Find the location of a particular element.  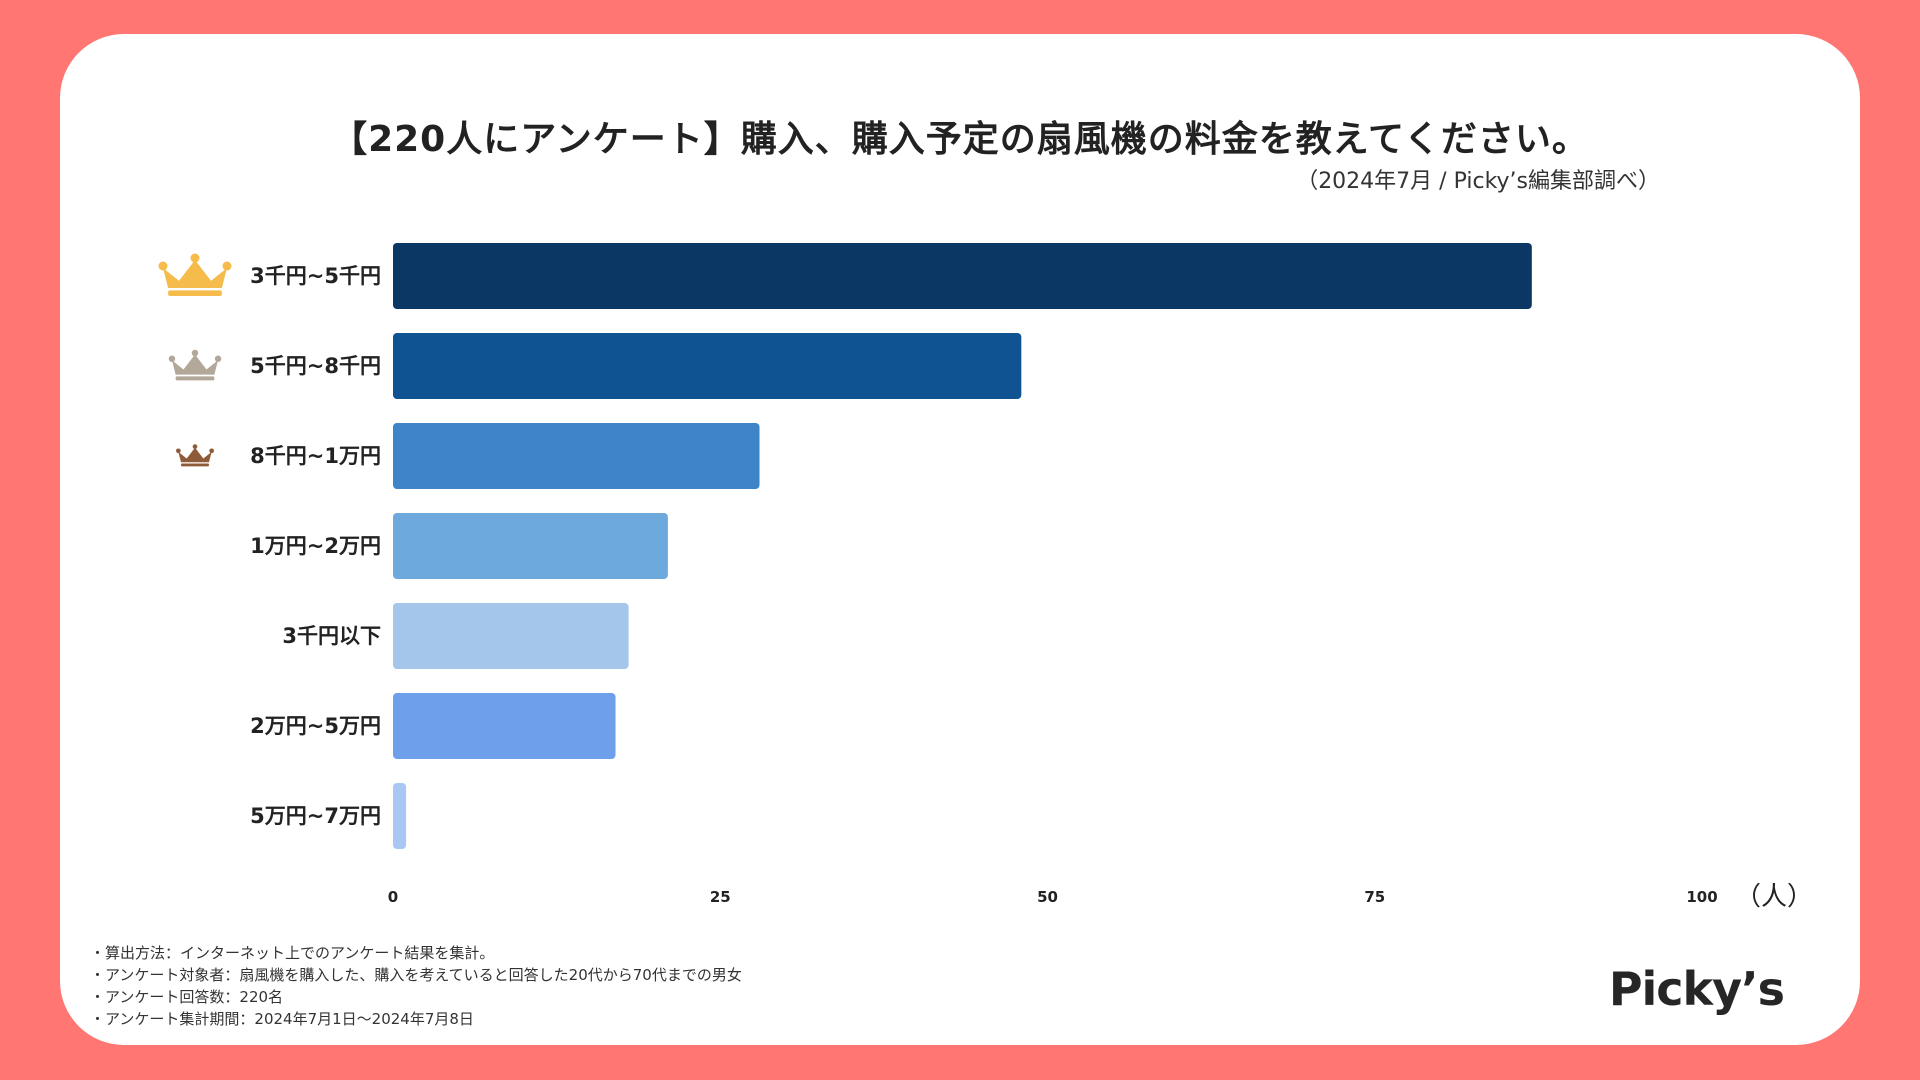

x-tick-label: 75 is located at coordinates (1374, 897).